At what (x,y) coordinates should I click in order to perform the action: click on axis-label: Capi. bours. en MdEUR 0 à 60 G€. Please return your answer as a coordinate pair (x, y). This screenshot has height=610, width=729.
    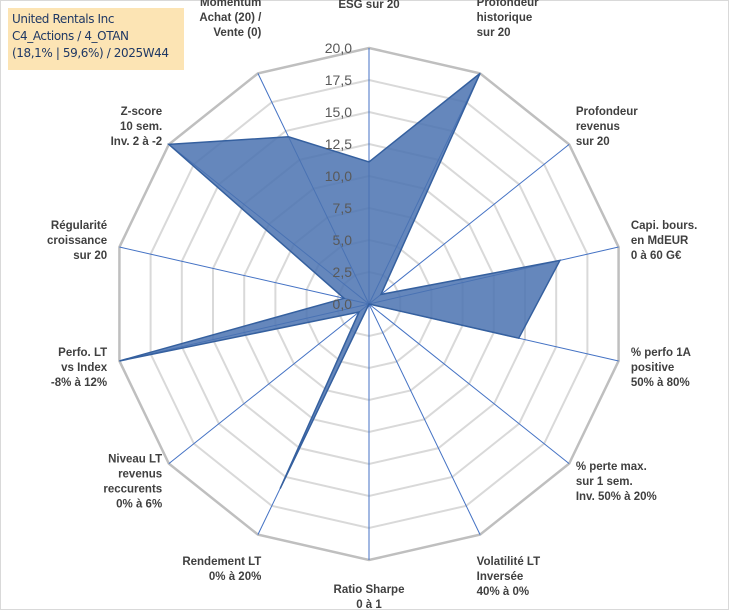
    Looking at the image, I should click on (664, 241).